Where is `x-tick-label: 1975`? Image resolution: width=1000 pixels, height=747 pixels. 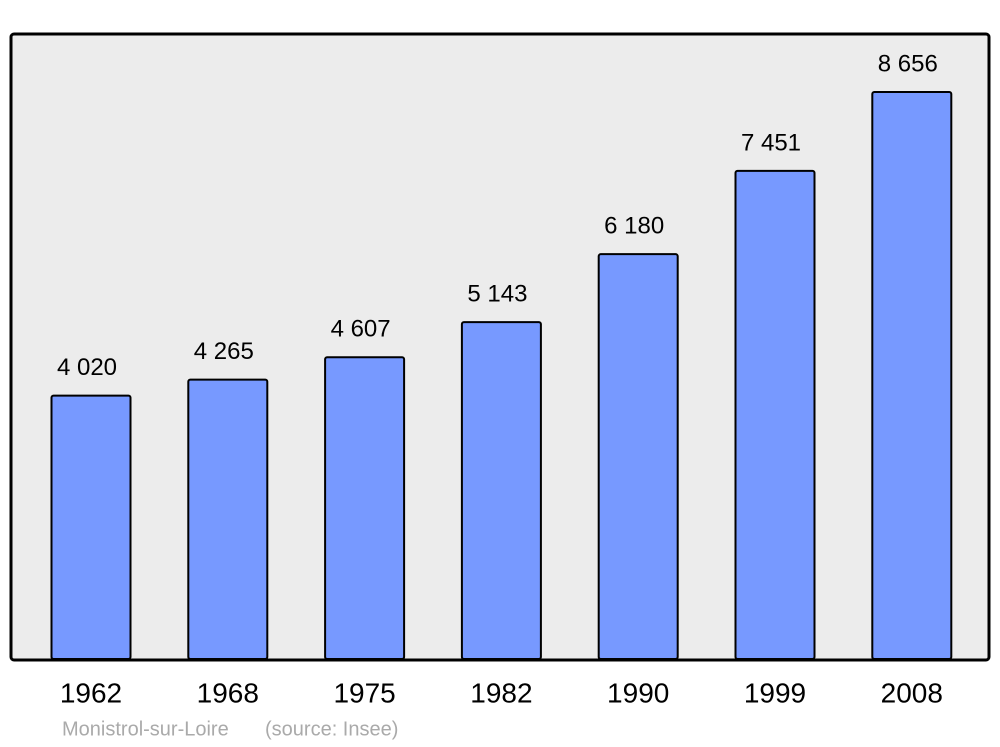
x-tick-label: 1975 is located at coordinates (364, 692).